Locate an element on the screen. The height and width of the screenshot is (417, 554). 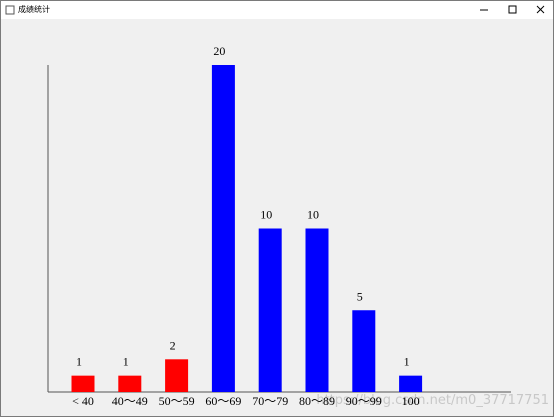
title-bar-icons is located at coordinates (275, 10).